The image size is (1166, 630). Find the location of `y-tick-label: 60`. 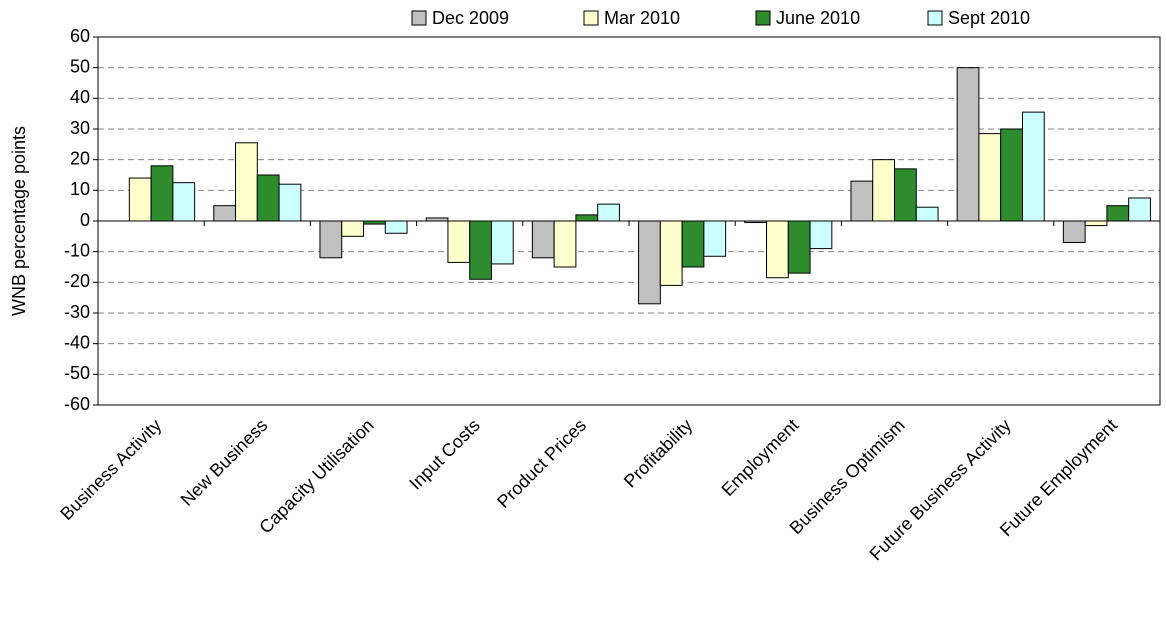

y-tick-label: 60 is located at coordinates (80, 36).